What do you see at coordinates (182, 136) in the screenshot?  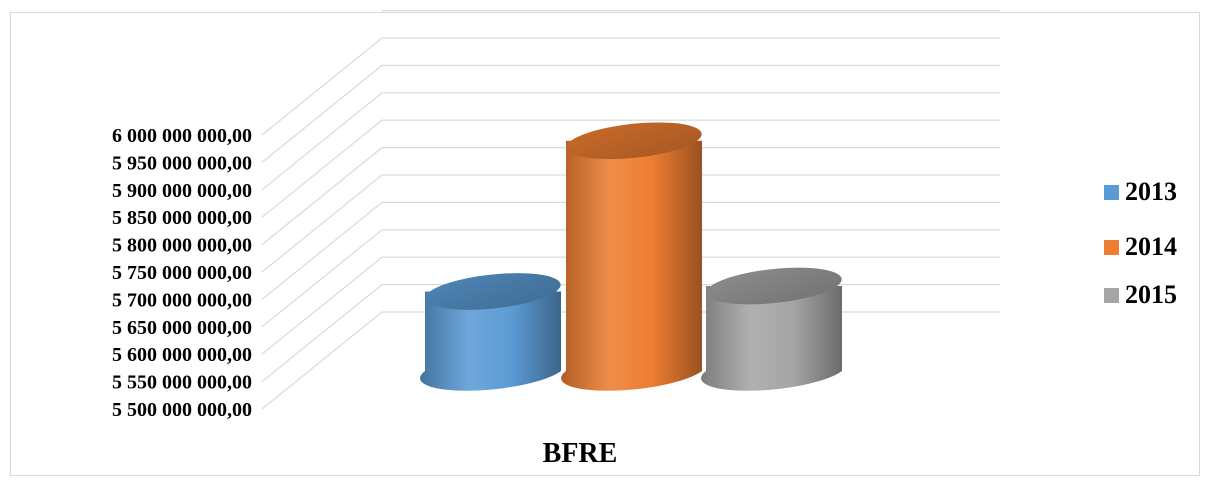 I see `y-tick-label: 6 000 000 000,00` at bounding box center [182, 136].